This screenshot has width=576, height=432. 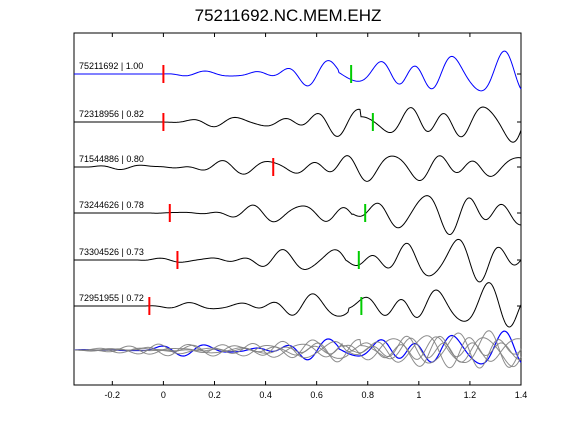 What do you see at coordinates (111, 159) in the screenshot?
I see `trace-label-3: 71544886 | 0.80` at bounding box center [111, 159].